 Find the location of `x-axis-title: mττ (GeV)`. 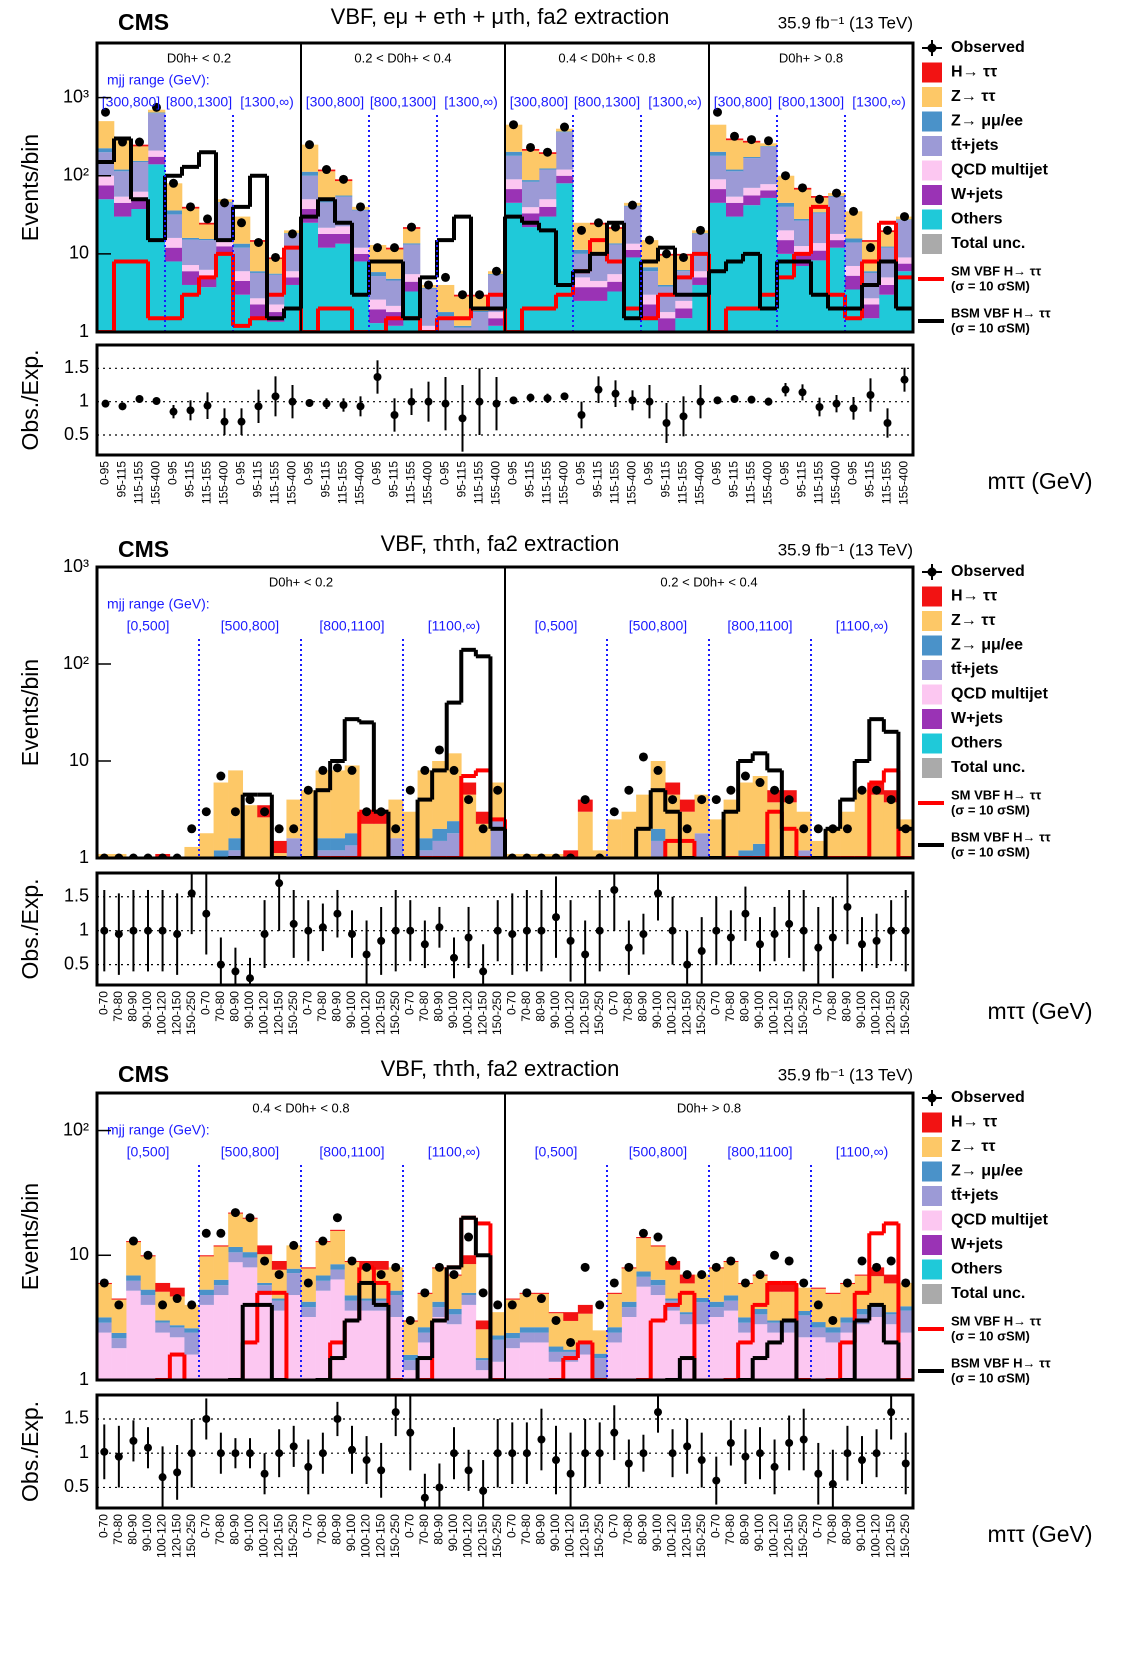

x-axis-title: mττ (GeV) is located at coordinates (1039, 1011).